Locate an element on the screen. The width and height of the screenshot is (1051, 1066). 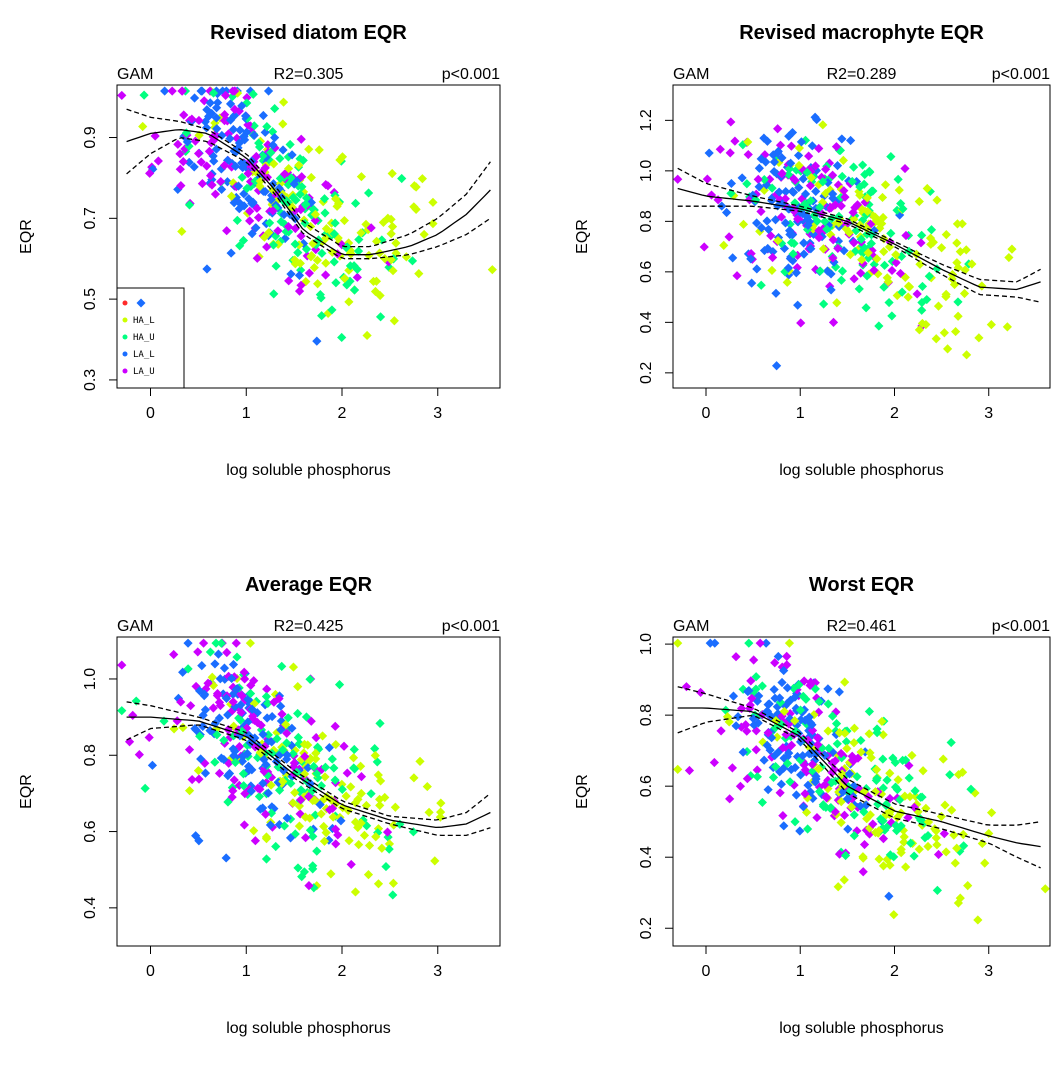
gam-fit-line is located at coordinates (308, 192).